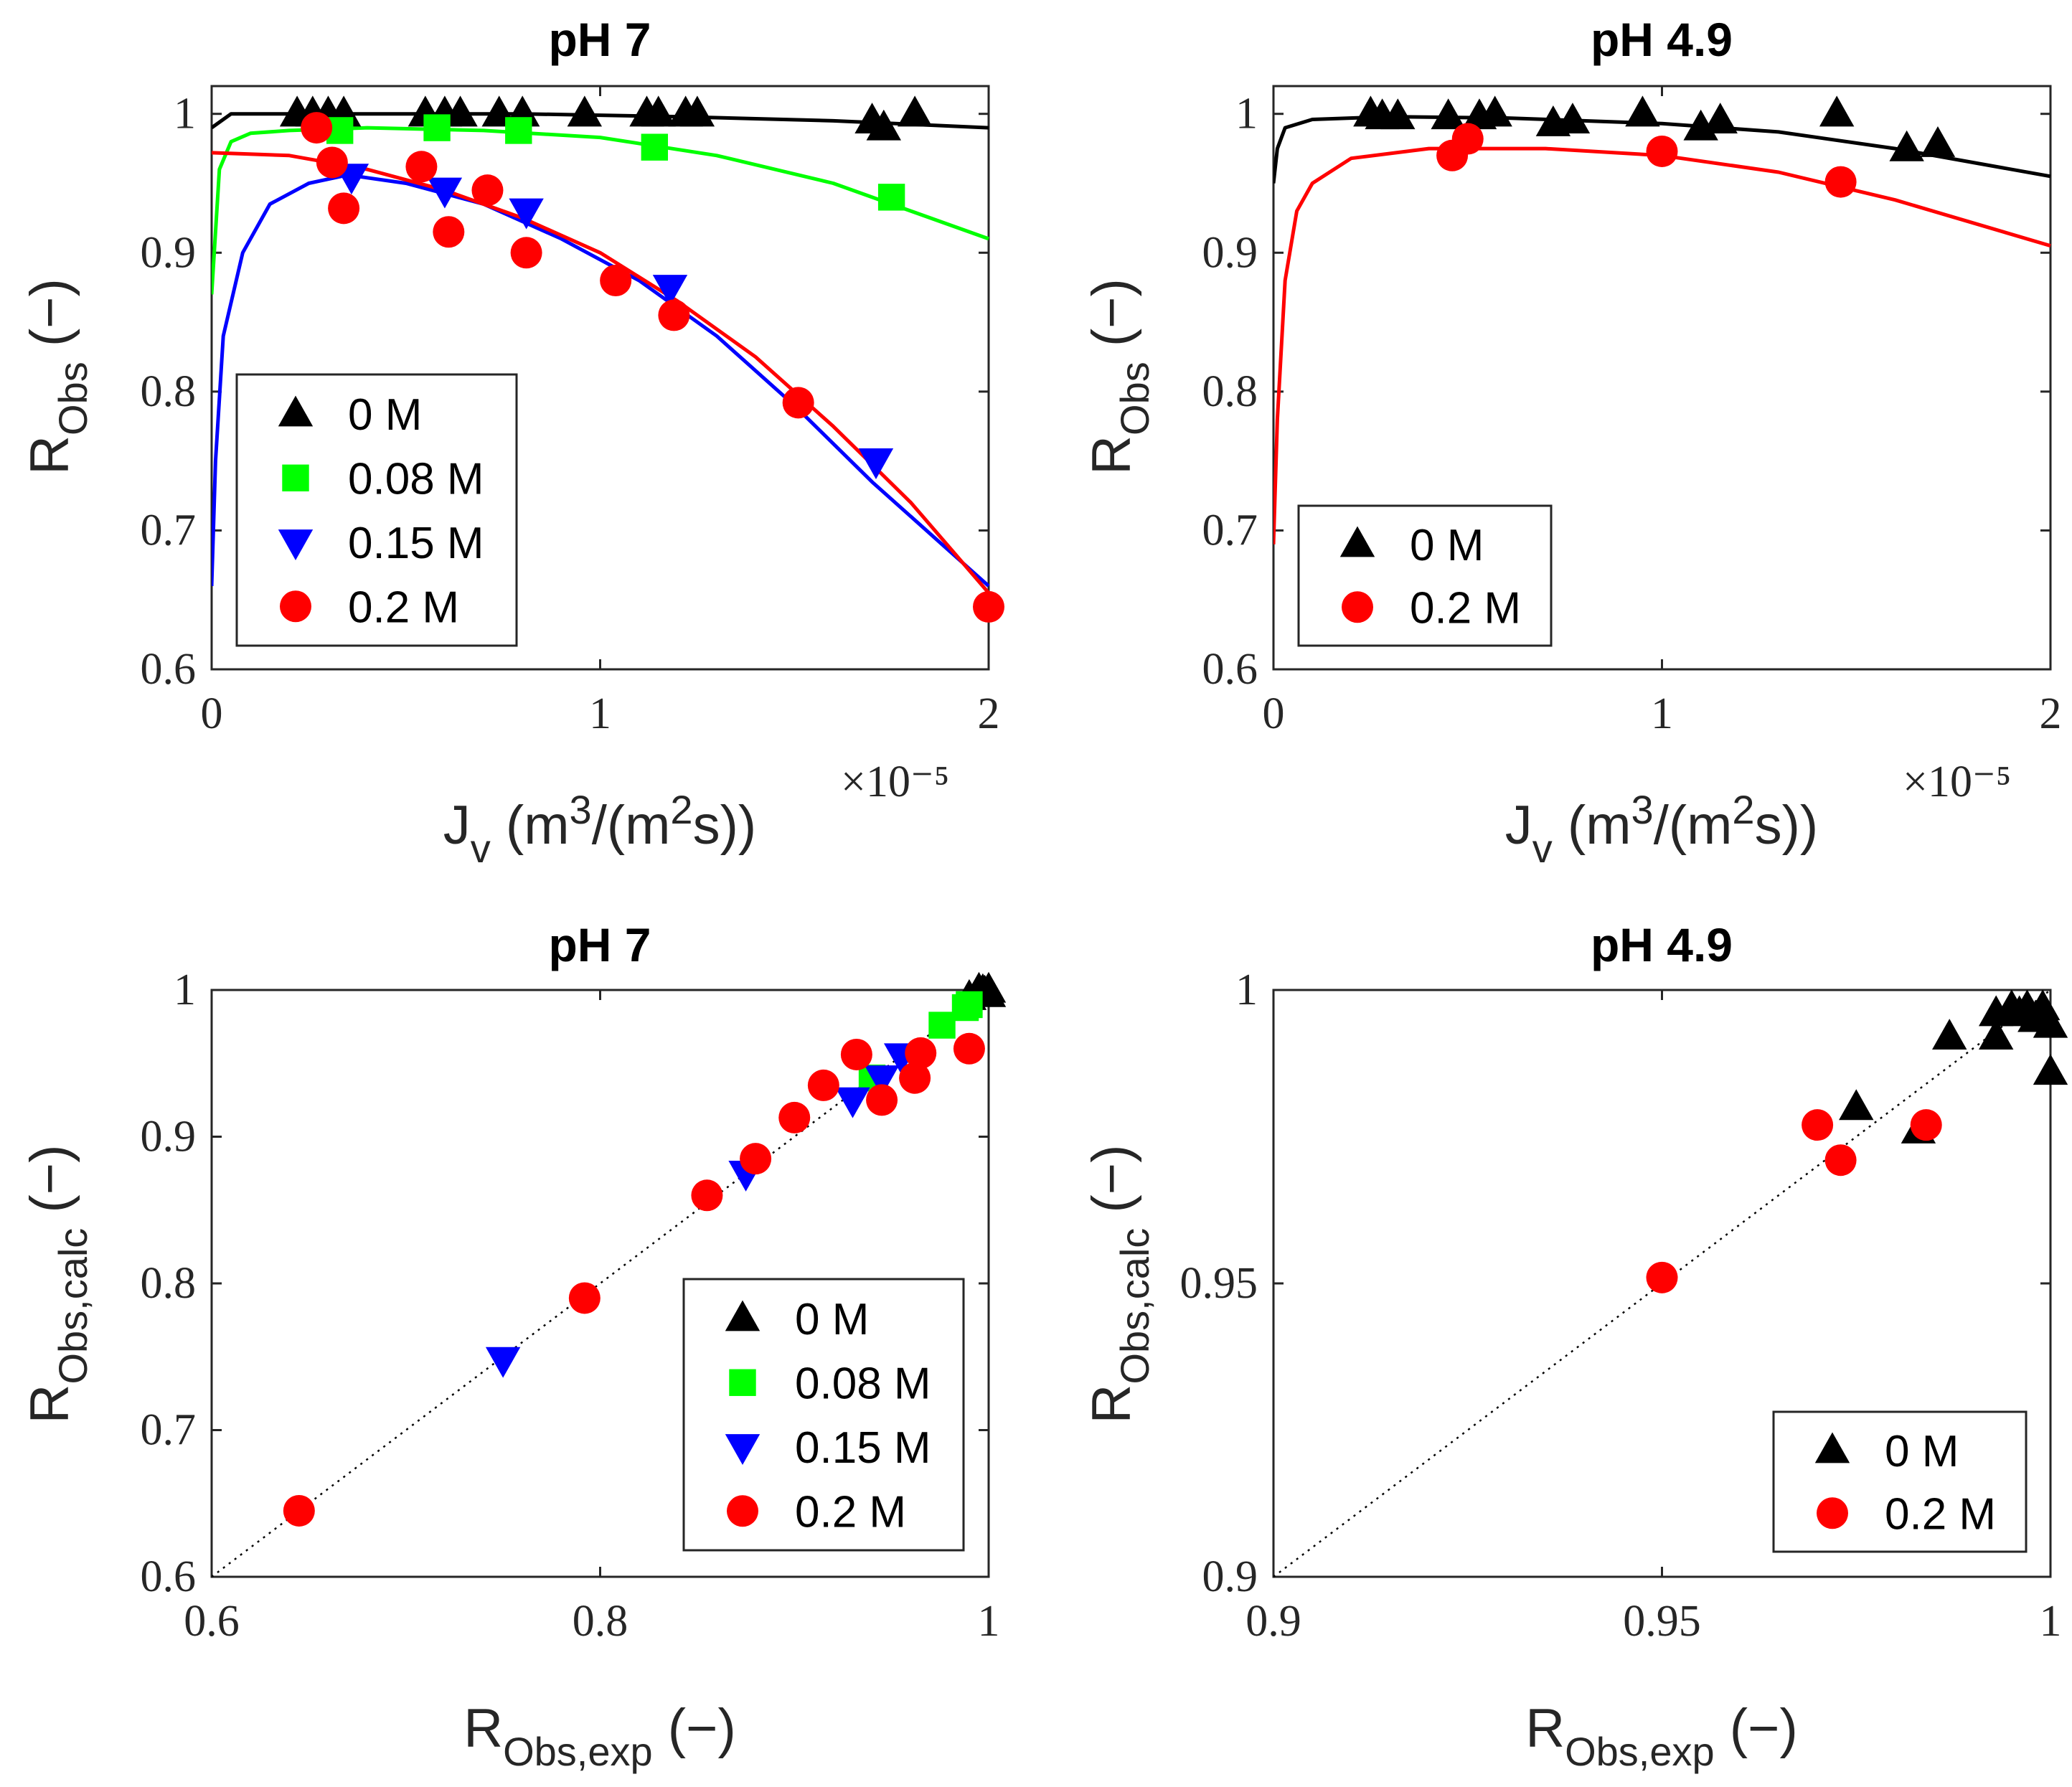 This screenshot has width=2072, height=1787. I want to click on x-tick-label: 0, so click(1274, 713).